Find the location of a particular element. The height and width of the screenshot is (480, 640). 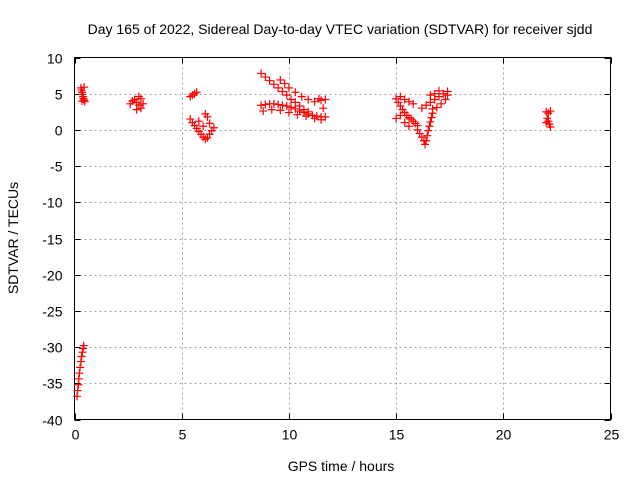

x-tick-label: 15 is located at coordinates (397, 435).